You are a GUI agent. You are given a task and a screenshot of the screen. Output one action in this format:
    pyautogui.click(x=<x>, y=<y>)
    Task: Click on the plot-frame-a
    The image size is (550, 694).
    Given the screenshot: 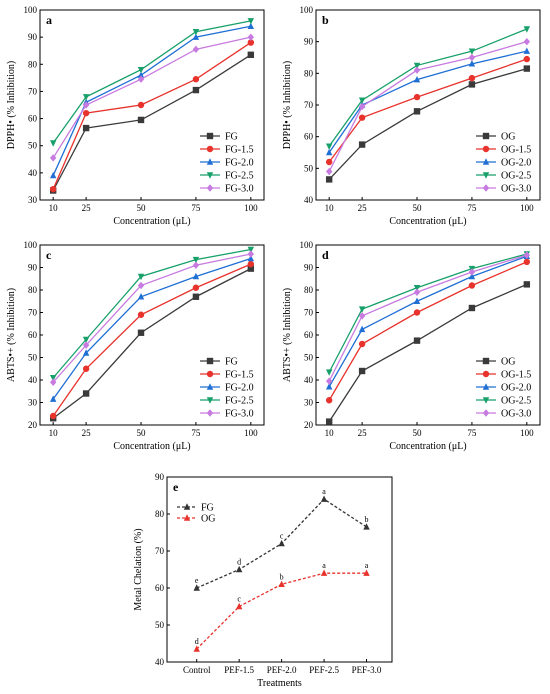 What is the action you would take?
    pyautogui.click(x=152, y=105)
    